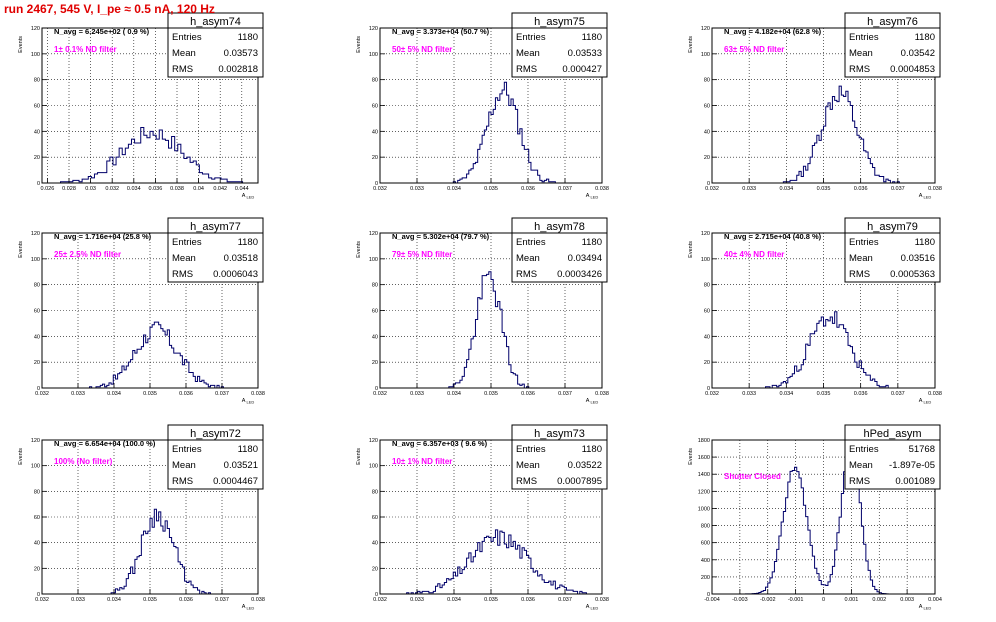 The height and width of the screenshot is (622, 996). What do you see at coordinates (935, 600) in the screenshot?
I see `x-tick-label: 0.004` at bounding box center [935, 600].